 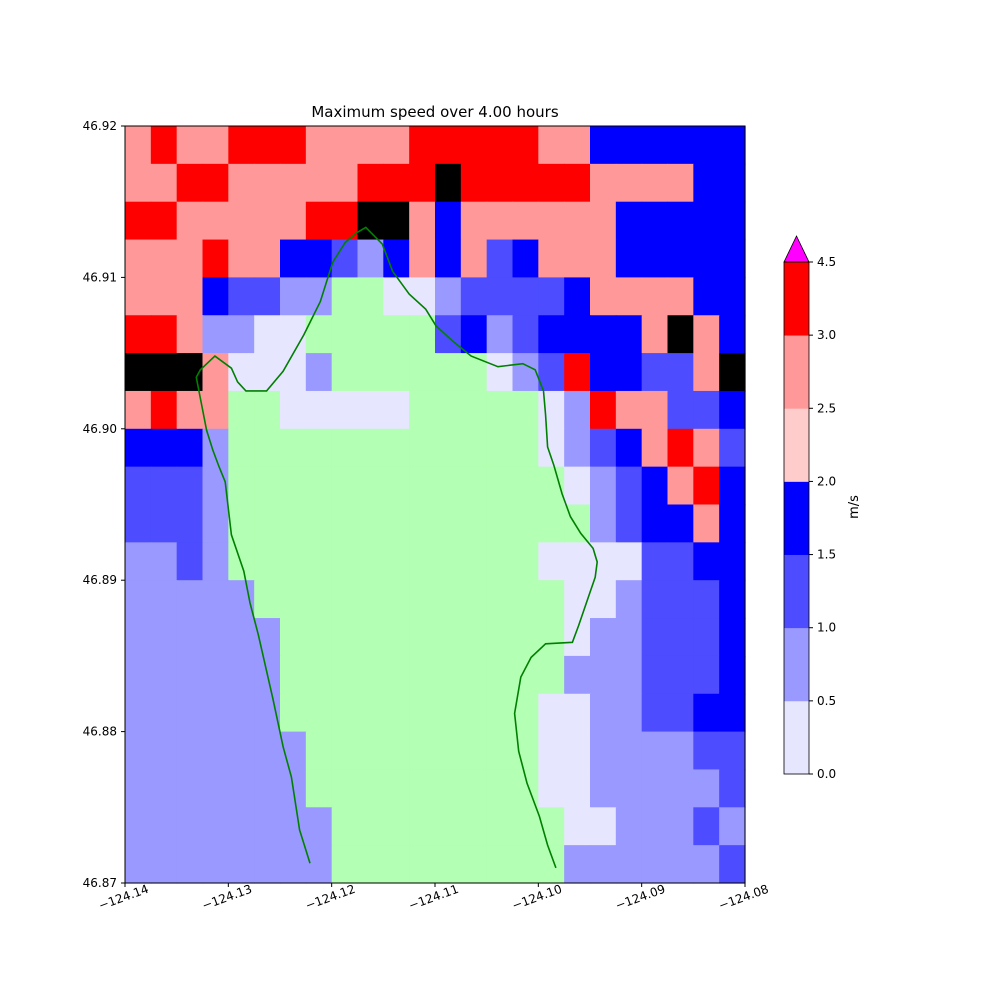 What do you see at coordinates (330, 897) in the screenshot?
I see `x-tick-label: −124.12` at bounding box center [330, 897].